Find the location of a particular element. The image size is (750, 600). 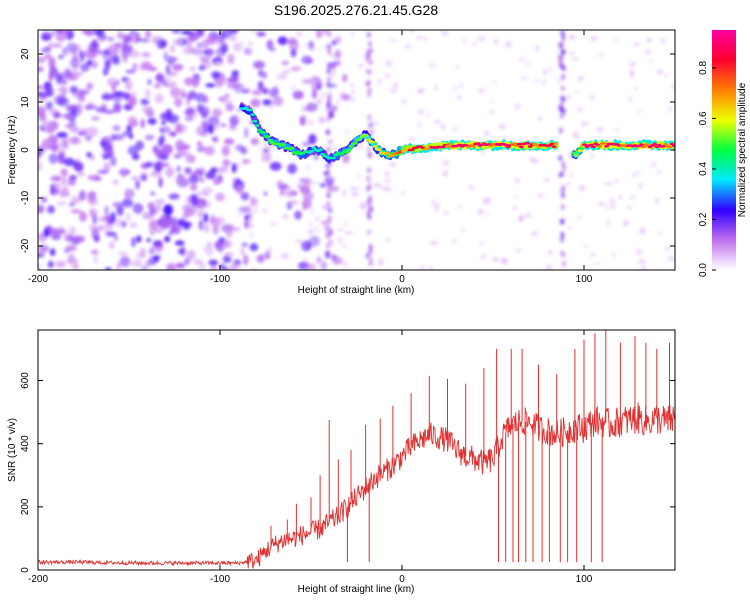

colorbar-tick-label: 0.6 is located at coordinates (703, 118).